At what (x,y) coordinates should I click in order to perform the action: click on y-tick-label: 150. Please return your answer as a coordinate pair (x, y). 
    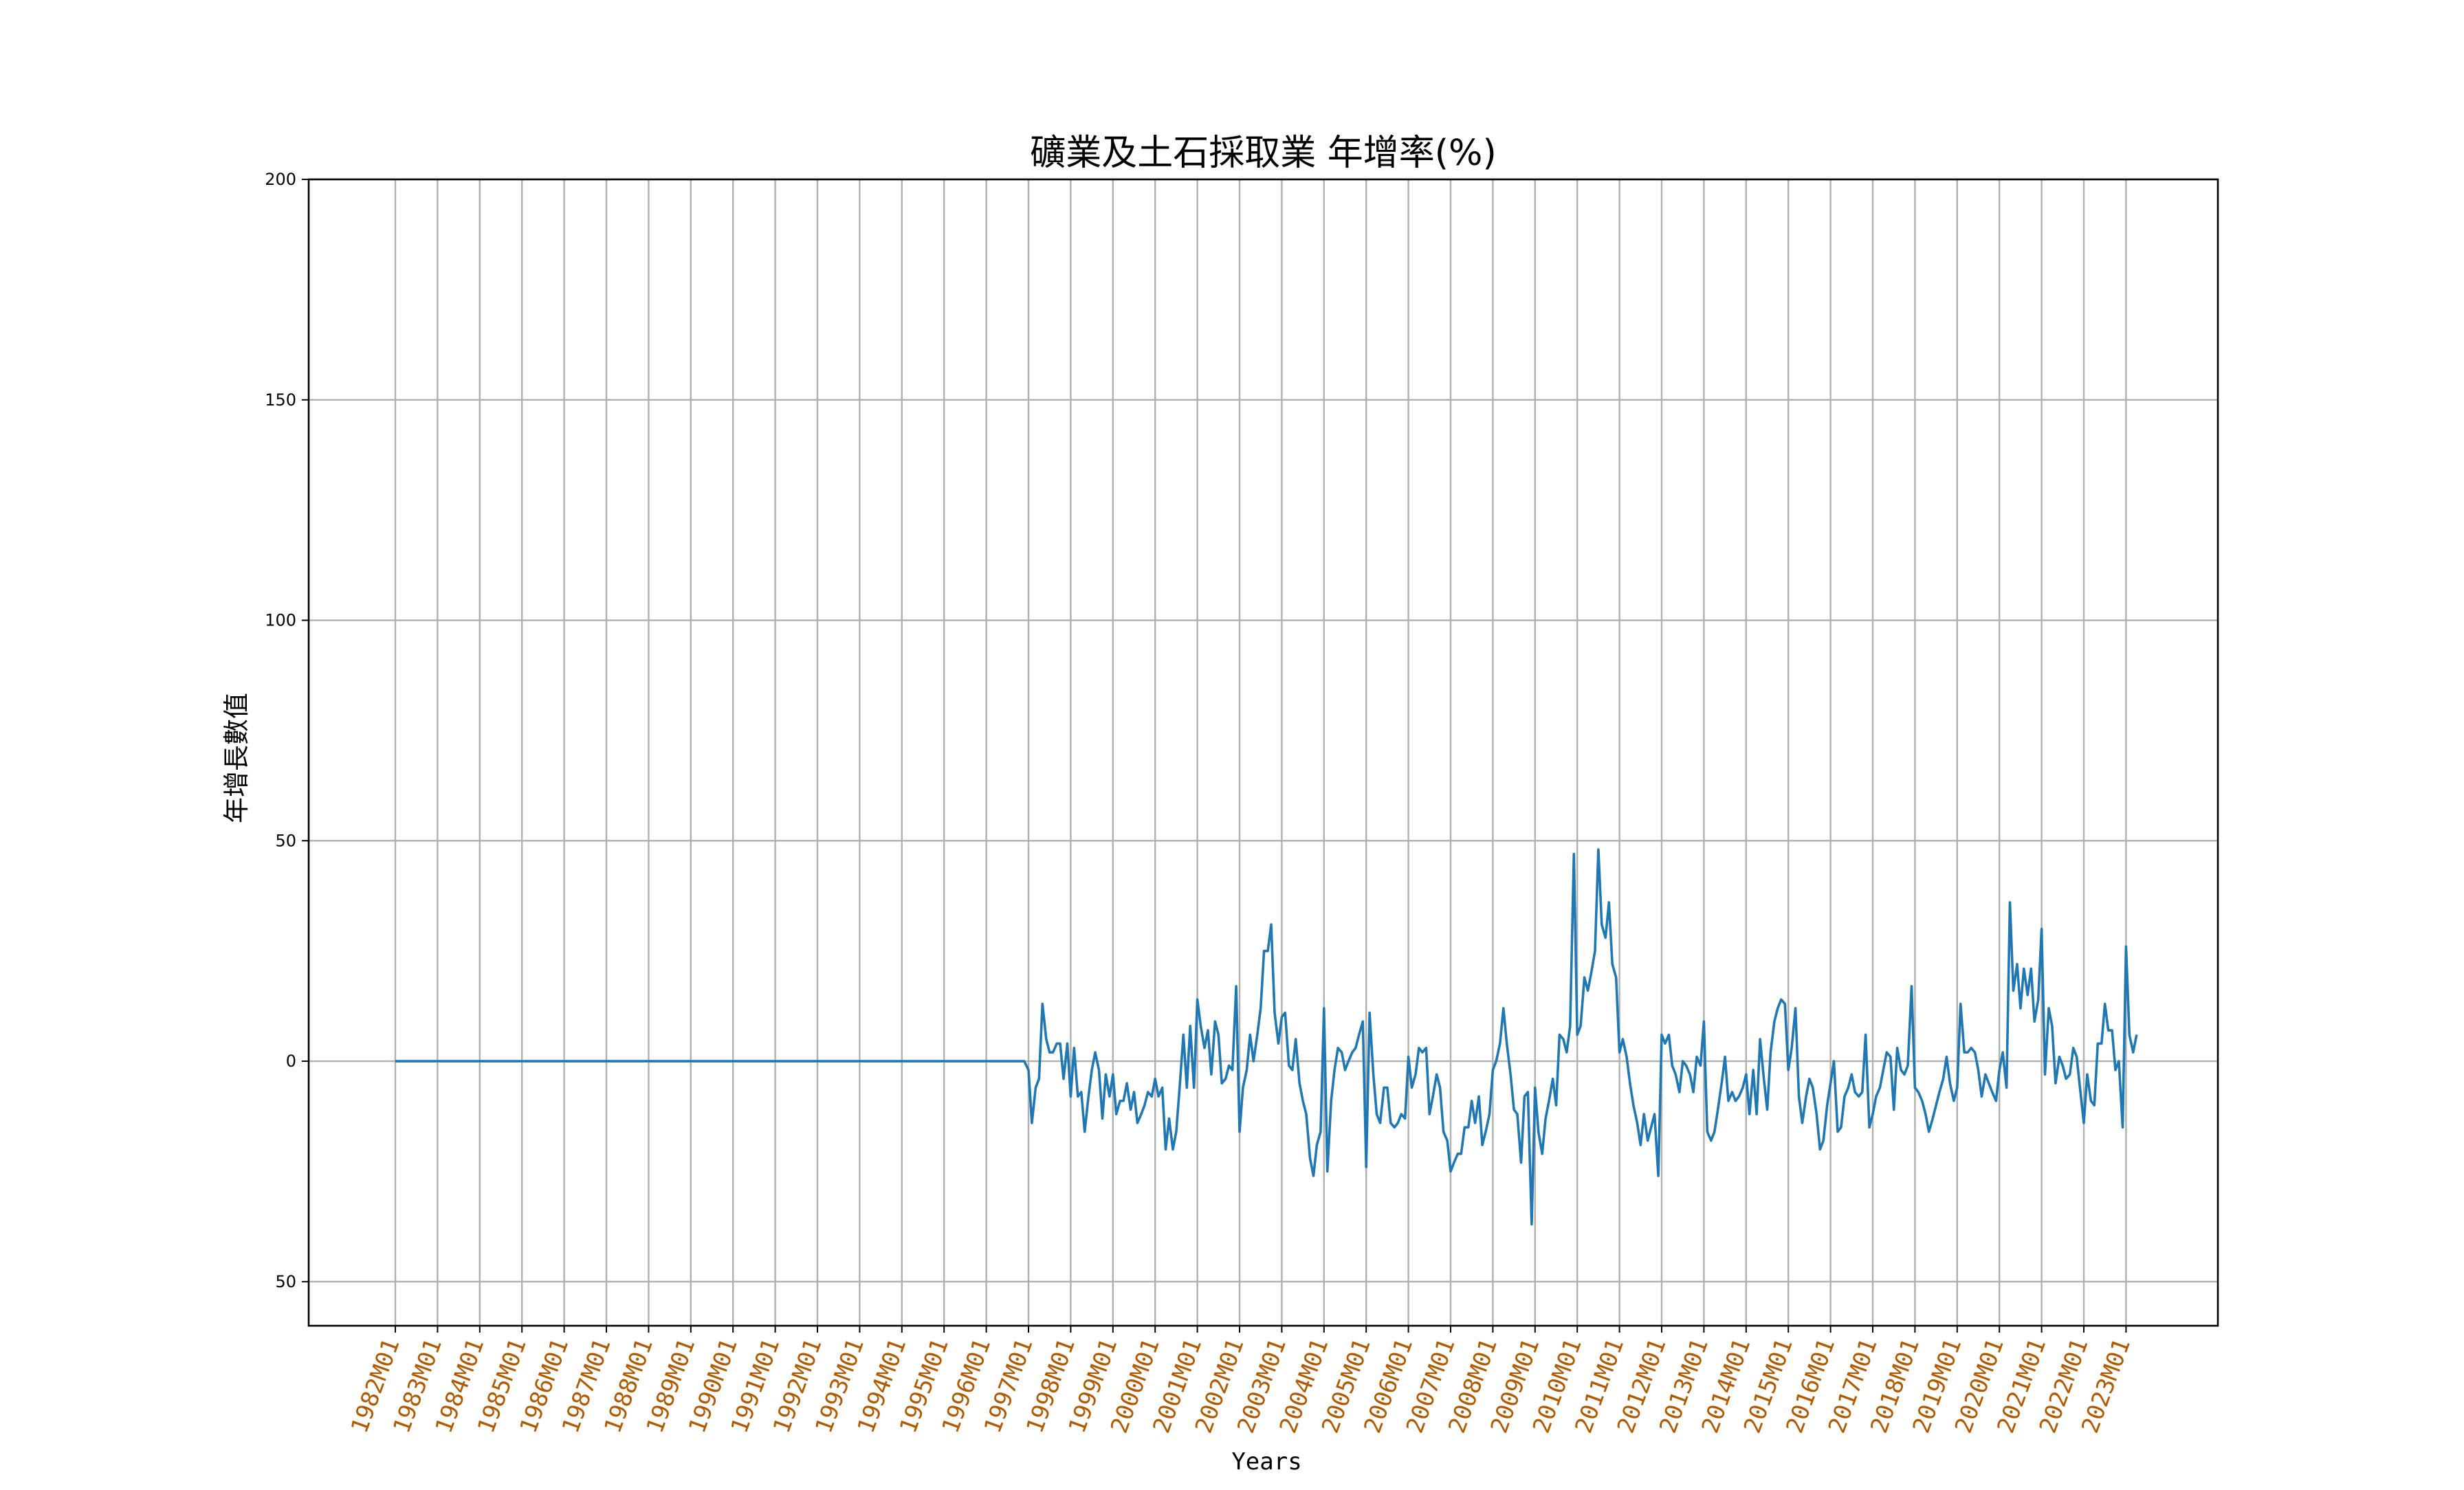
    Looking at the image, I should click on (280, 400).